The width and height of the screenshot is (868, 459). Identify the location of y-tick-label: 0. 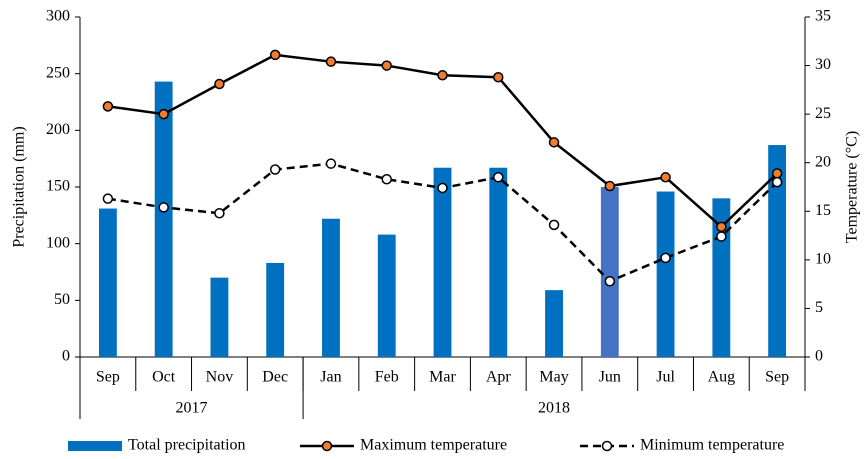
(66, 356).